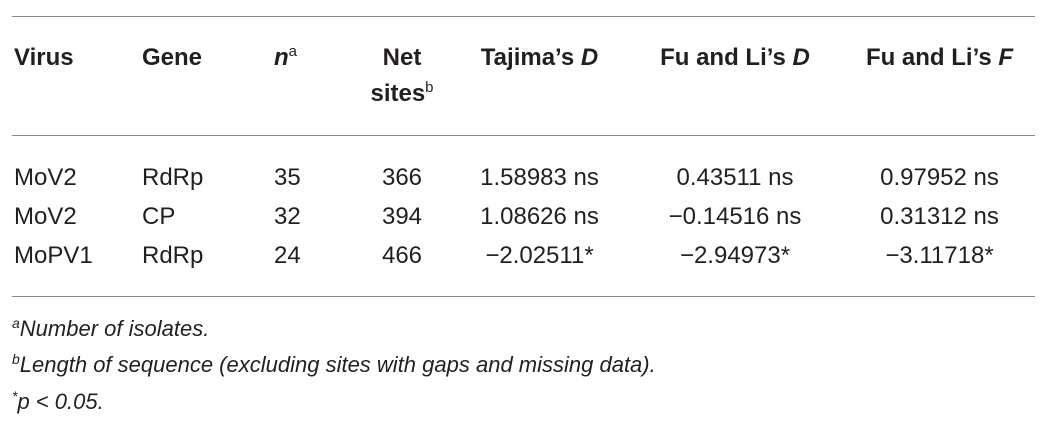 The width and height of the screenshot is (1055, 437). Describe the element at coordinates (293, 51) in the screenshot. I see `header-n-footnote-mark: a` at that location.